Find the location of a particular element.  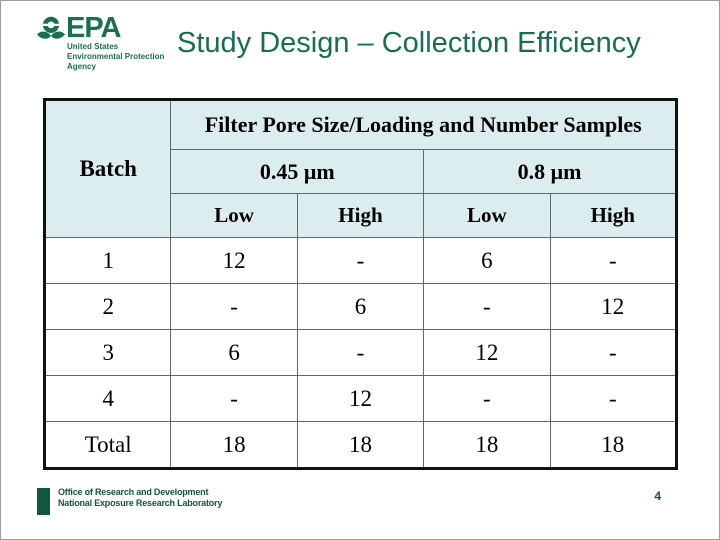

footer-line1: Office of Research and Development is located at coordinates (133, 492).